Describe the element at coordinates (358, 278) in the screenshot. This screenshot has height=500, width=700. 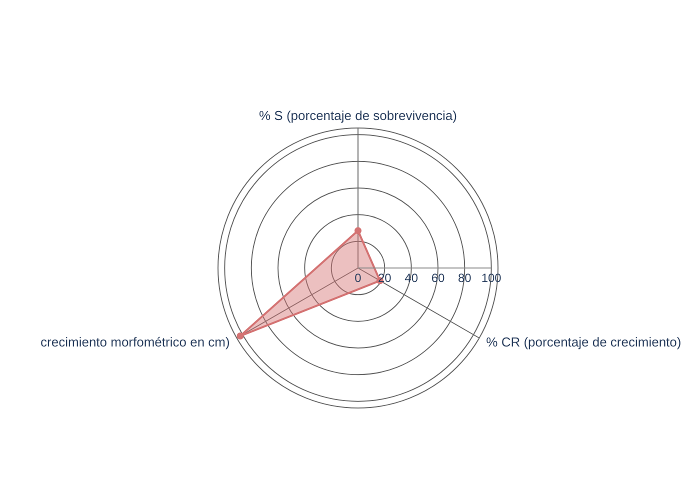
I see `y-tick-label: 0` at that location.